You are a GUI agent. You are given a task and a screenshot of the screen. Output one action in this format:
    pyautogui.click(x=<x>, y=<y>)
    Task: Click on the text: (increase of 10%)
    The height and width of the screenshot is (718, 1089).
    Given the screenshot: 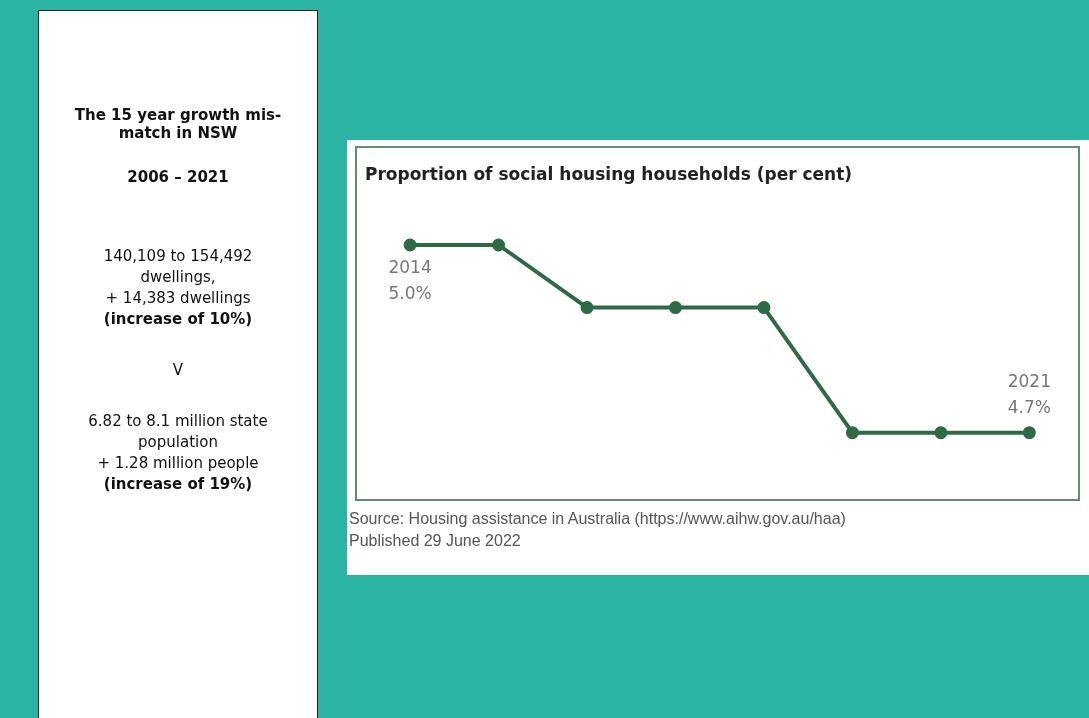 What is the action you would take?
    pyautogui.click(x=178, y=319)
    